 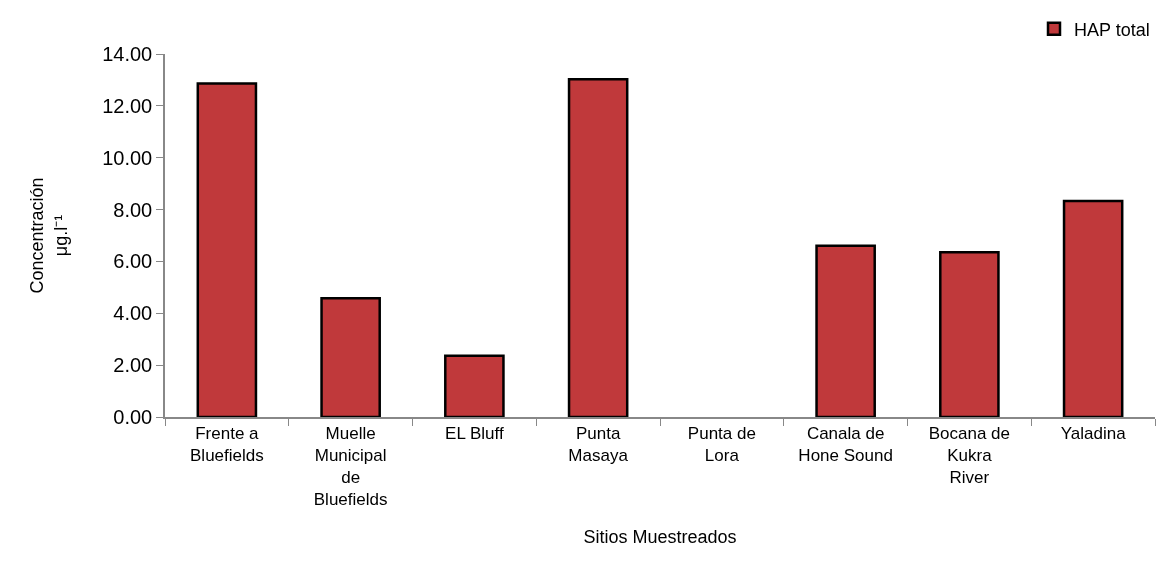 I want to click on y-tick-label: 8.00, so click(x=133, y=209).